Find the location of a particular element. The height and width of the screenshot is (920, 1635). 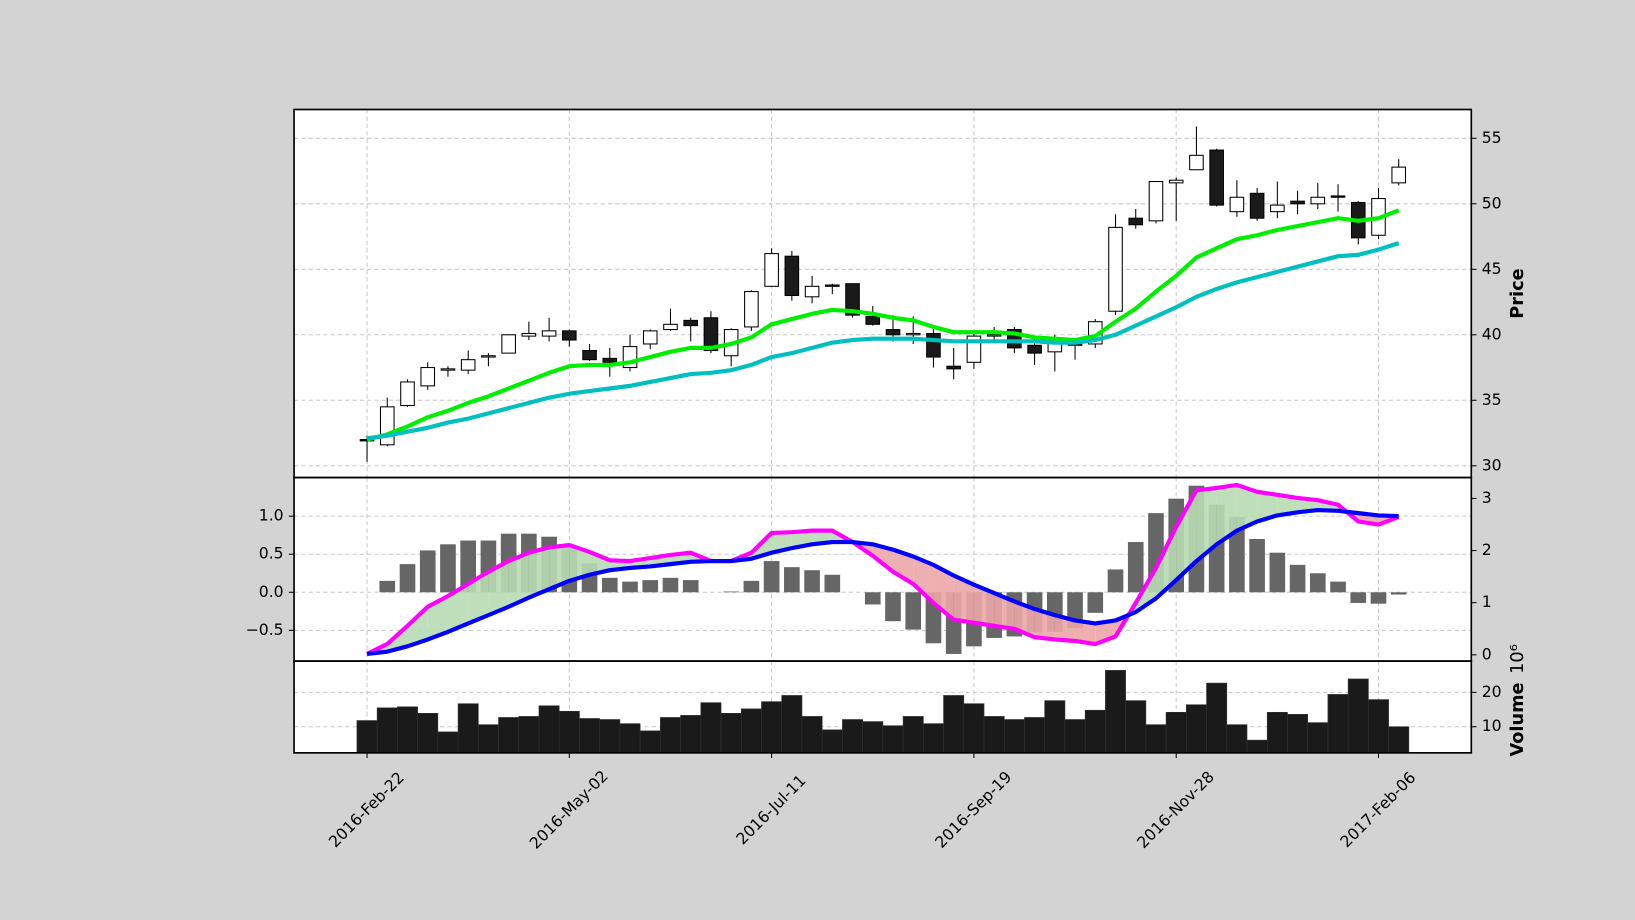

panel-frame is located at coordinates (883, 707).